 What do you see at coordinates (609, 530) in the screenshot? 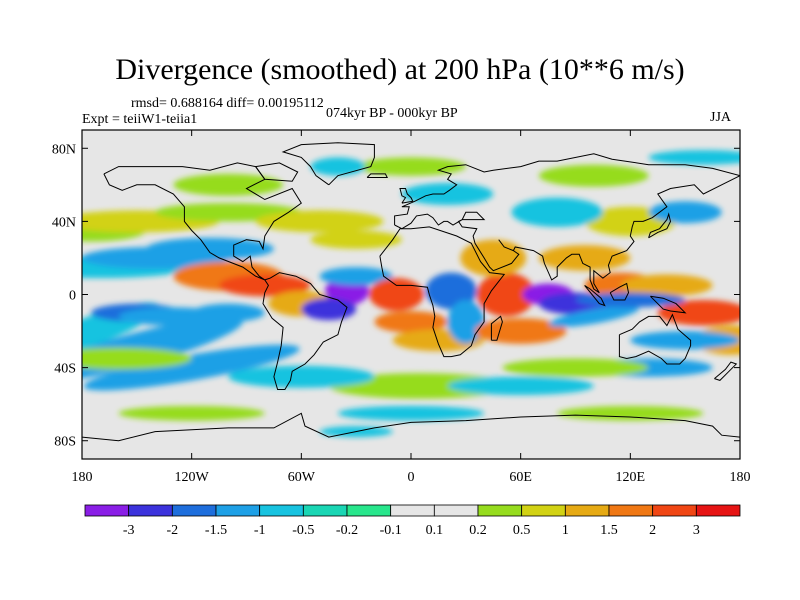
I see `colorbar-label: 1.5` at bounding box center [609, 530].